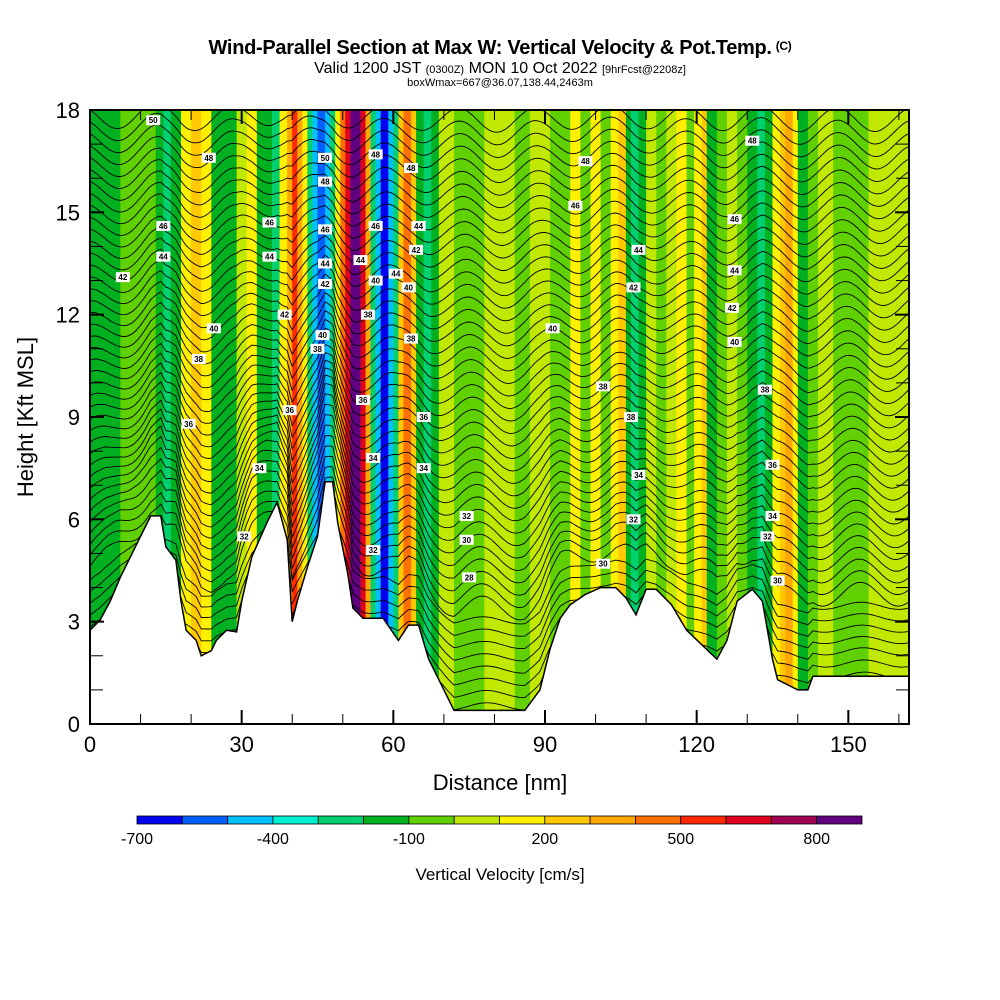 The image size is (1000, 1000). I want to click on contour-label: 28, so click(469, 577).